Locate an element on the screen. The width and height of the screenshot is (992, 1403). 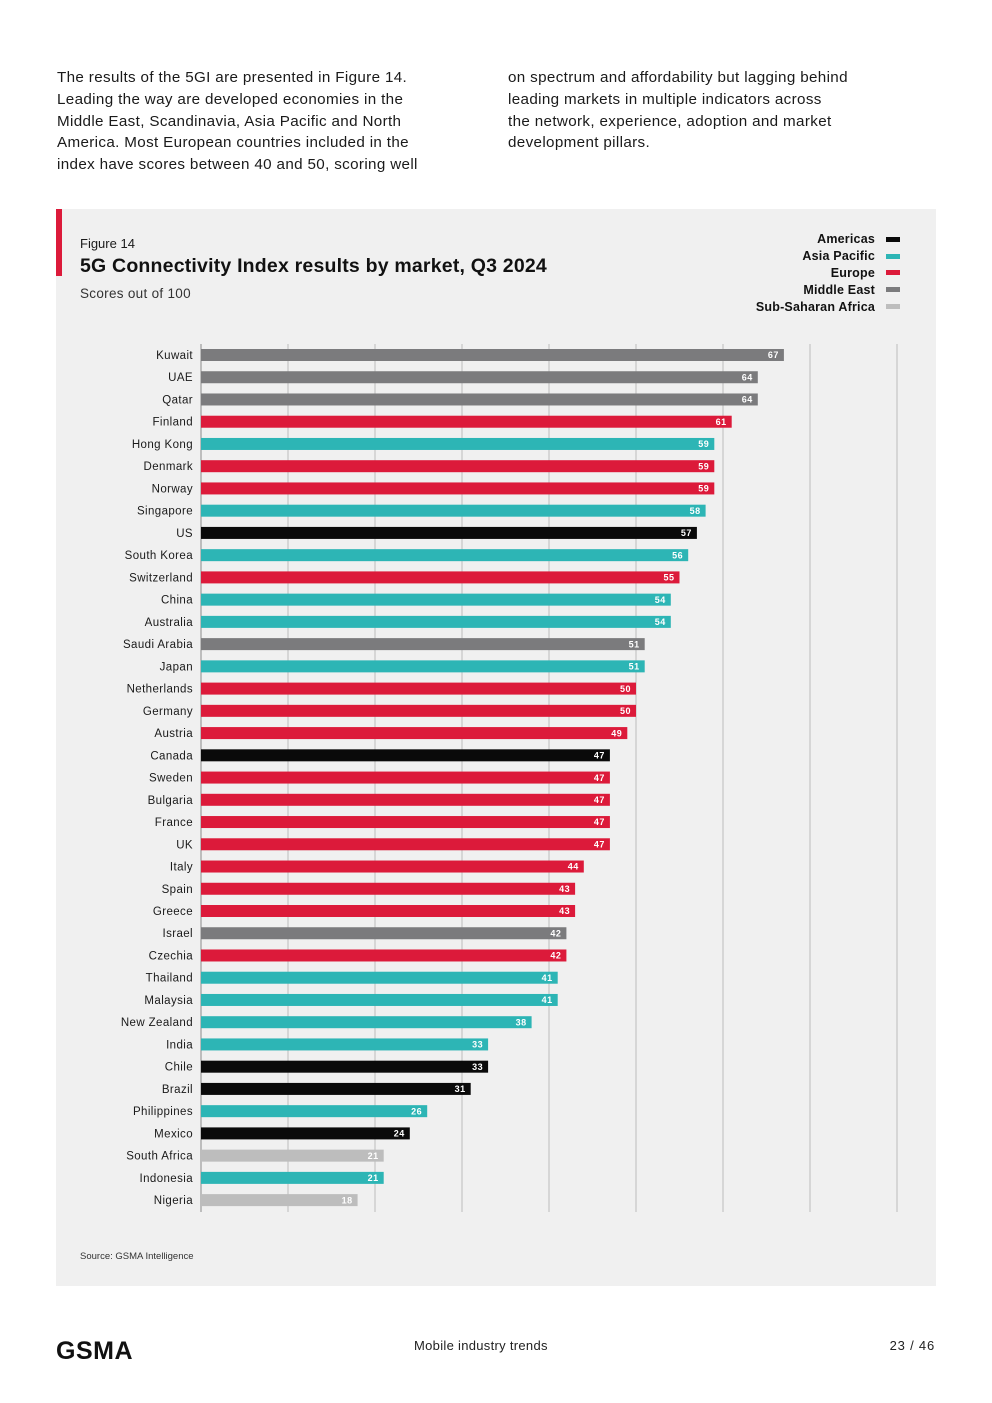
category-label: Finland is located at coordinates (172, 423).